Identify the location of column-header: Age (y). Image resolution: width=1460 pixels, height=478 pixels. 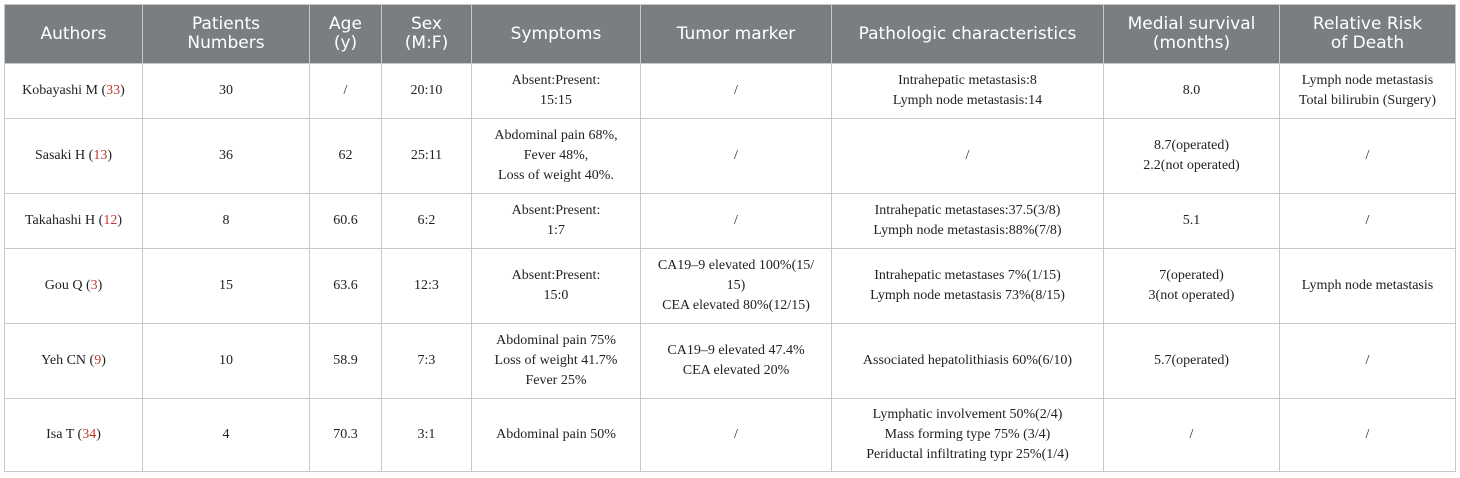
(345, 34).